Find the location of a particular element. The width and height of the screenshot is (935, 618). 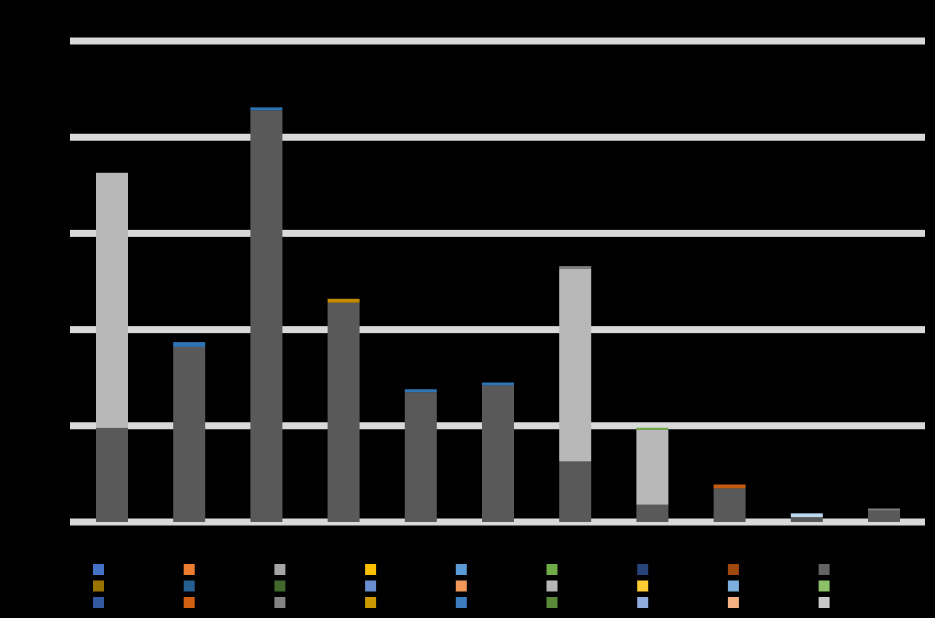

legend is located at coordinates (461, 586).